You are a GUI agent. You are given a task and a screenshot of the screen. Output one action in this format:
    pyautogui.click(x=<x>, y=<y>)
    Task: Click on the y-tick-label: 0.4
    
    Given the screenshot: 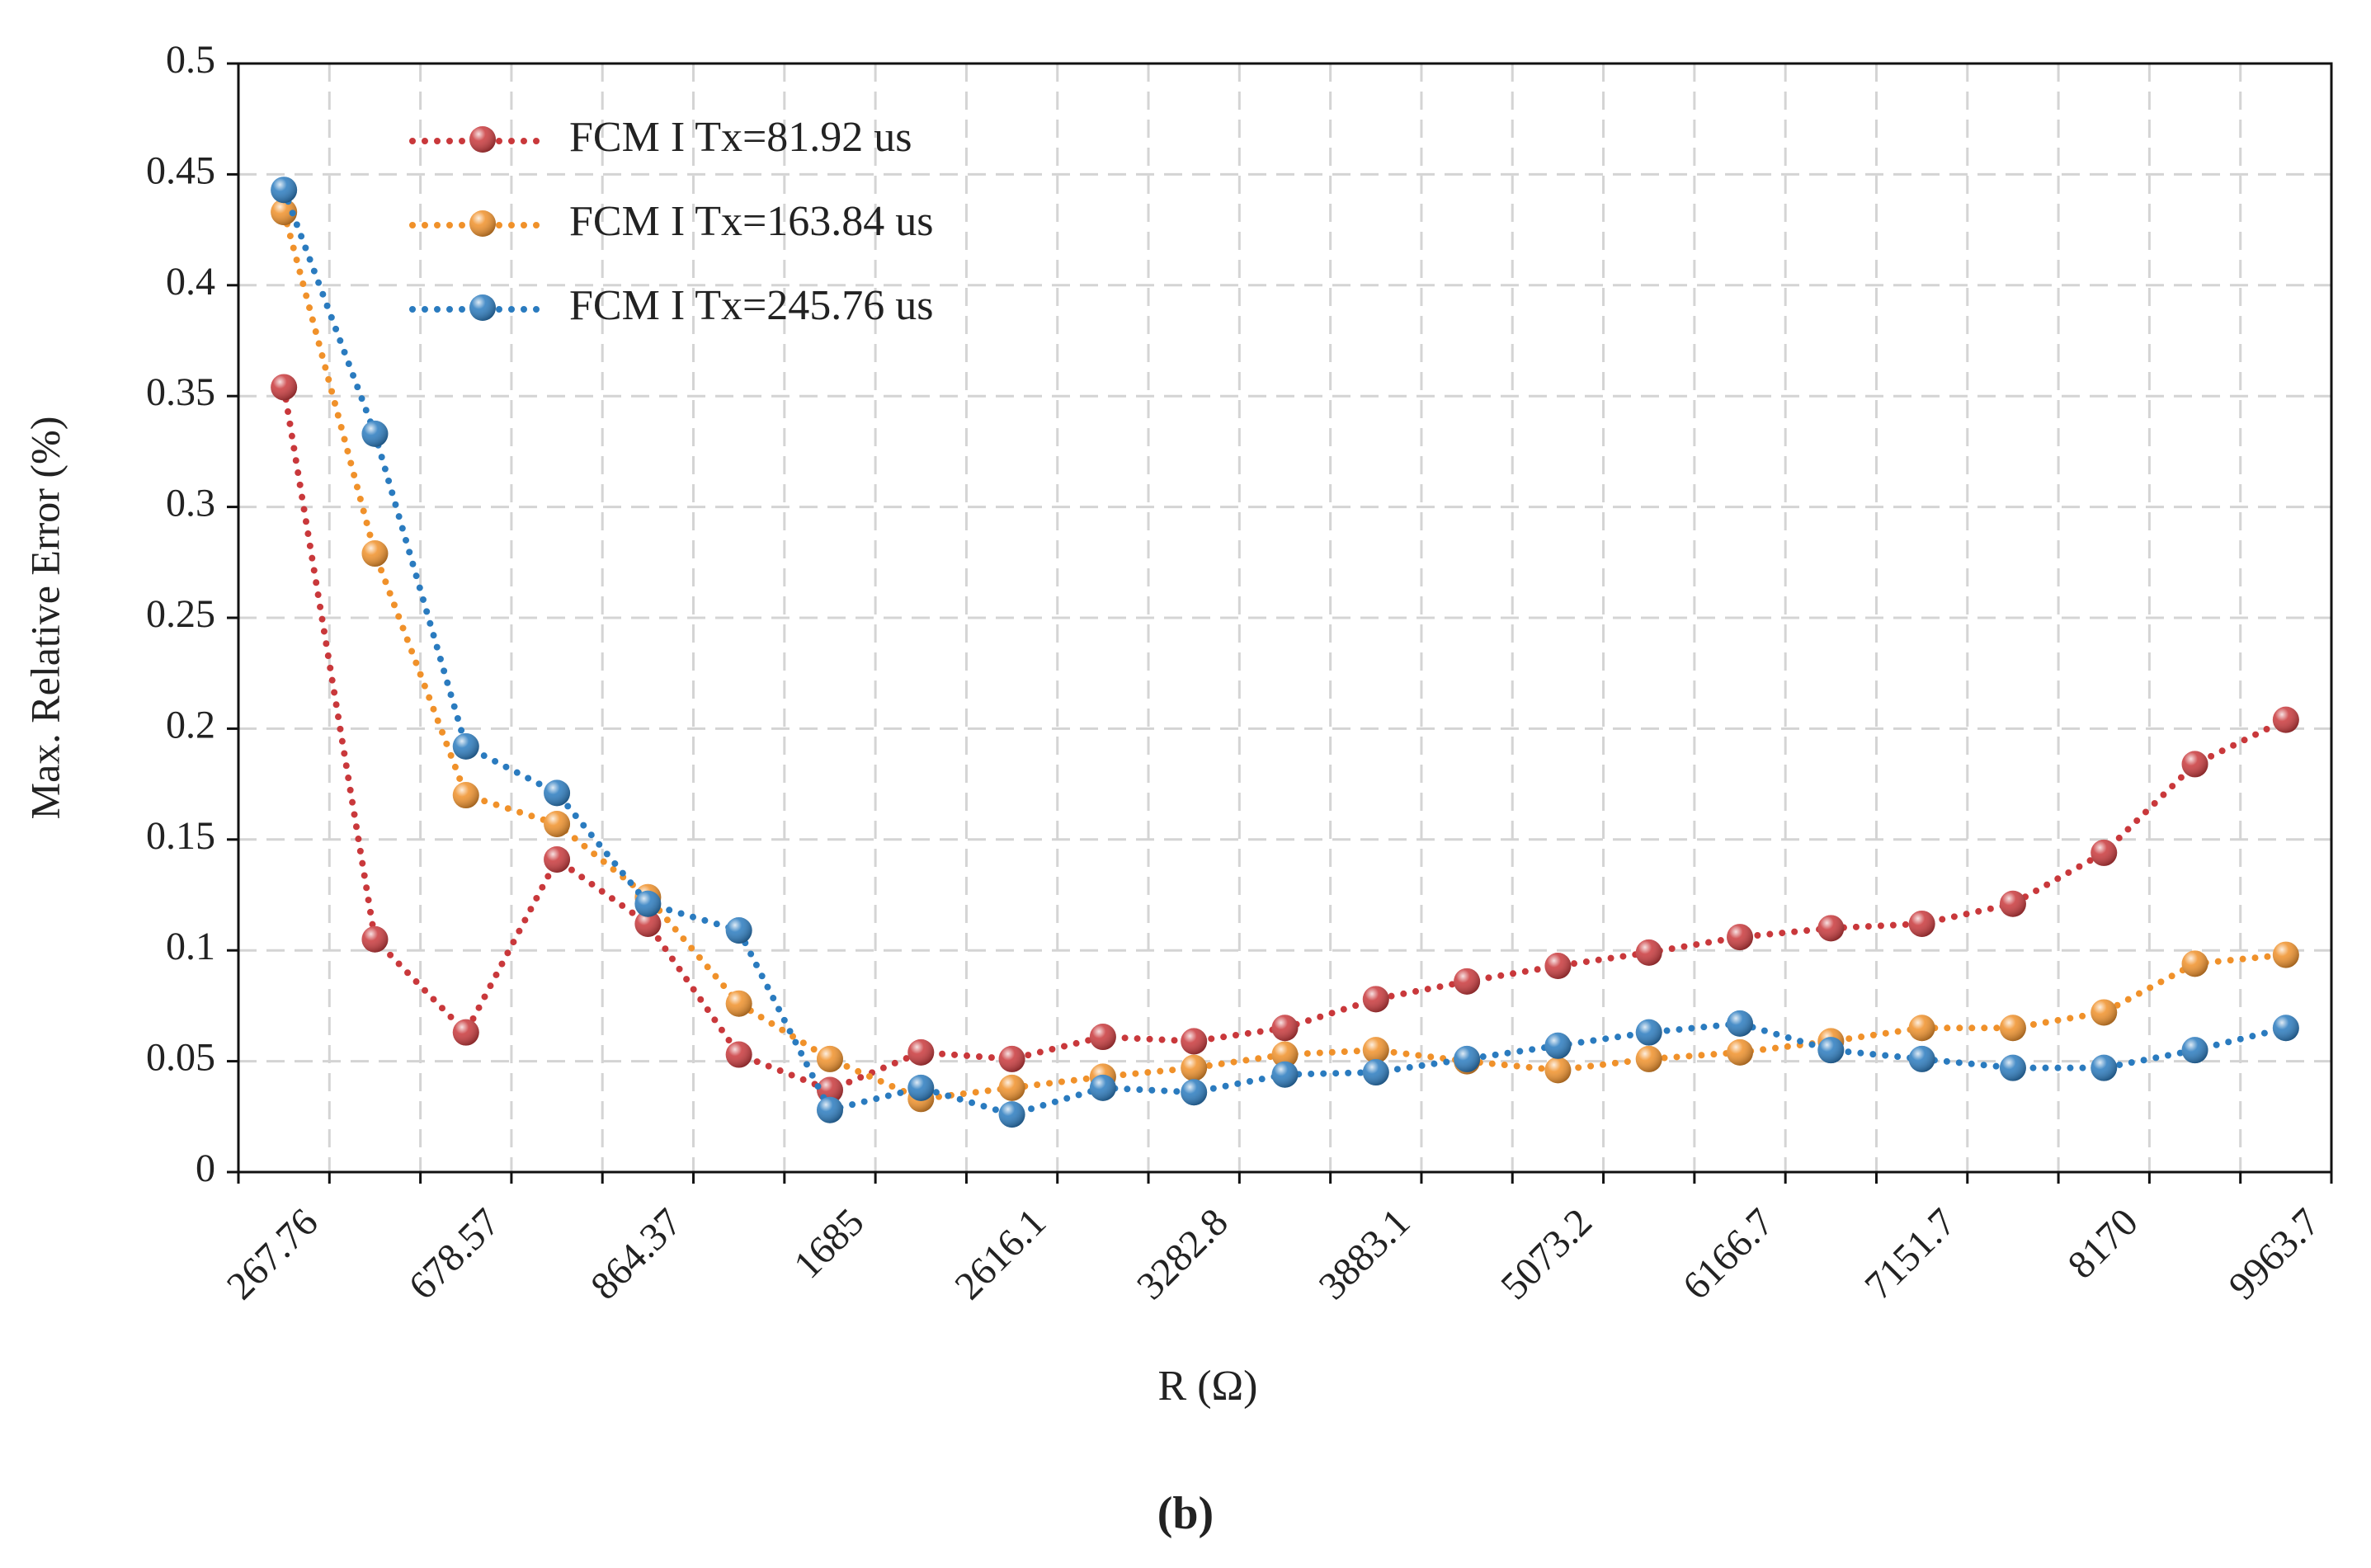 What is the action you would take?
    pyautogui.click(x=190, y=282)
    